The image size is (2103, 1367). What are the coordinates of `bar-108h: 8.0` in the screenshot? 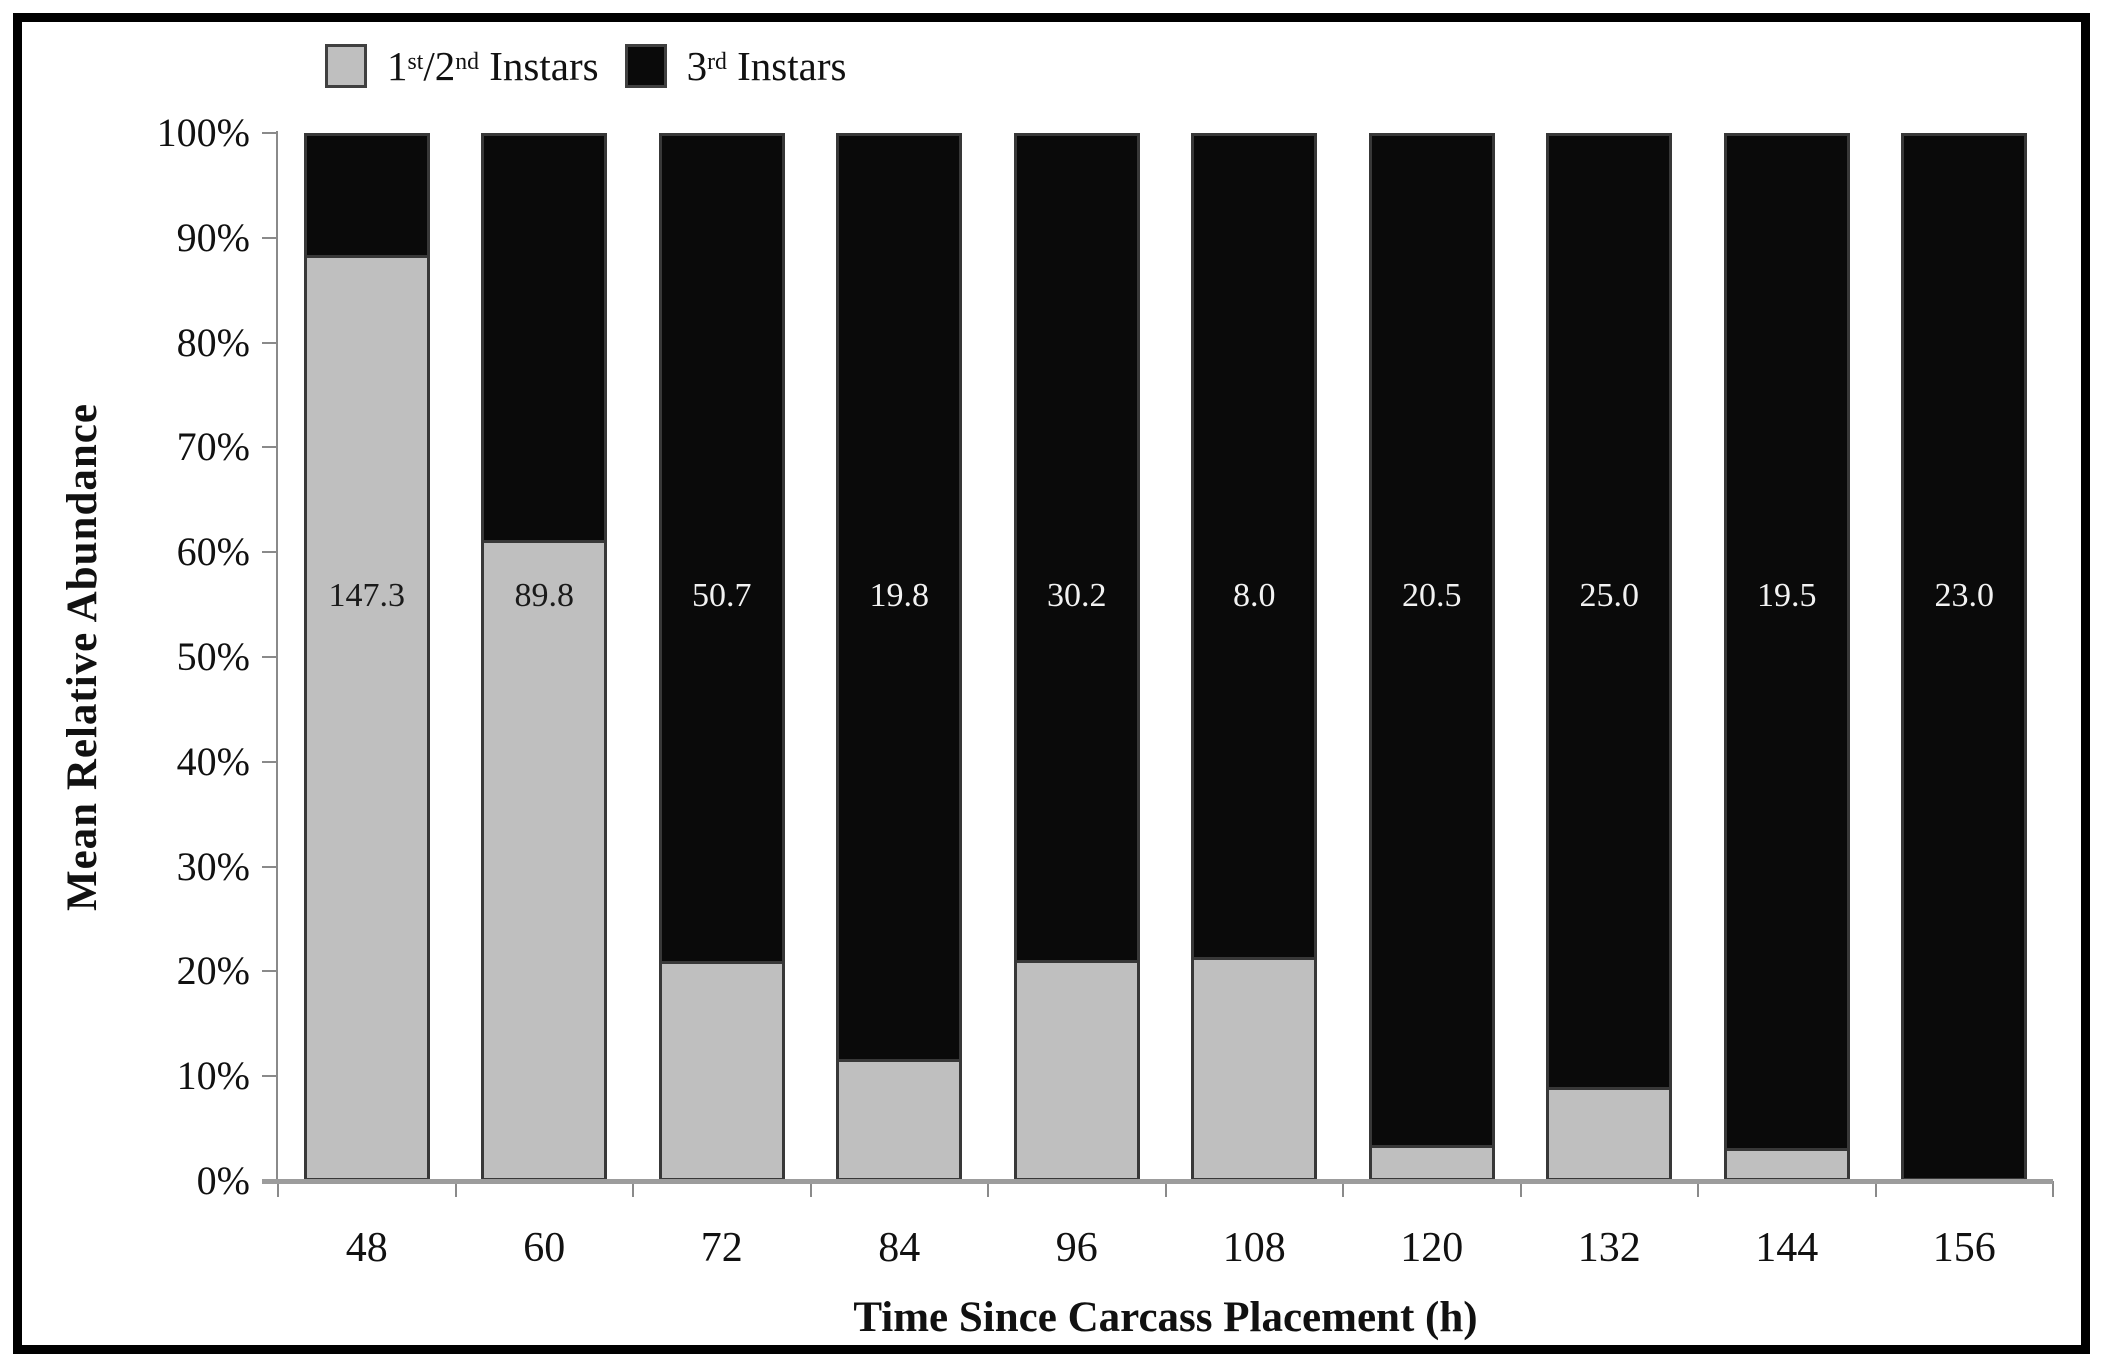 It's located at (1254, 657).